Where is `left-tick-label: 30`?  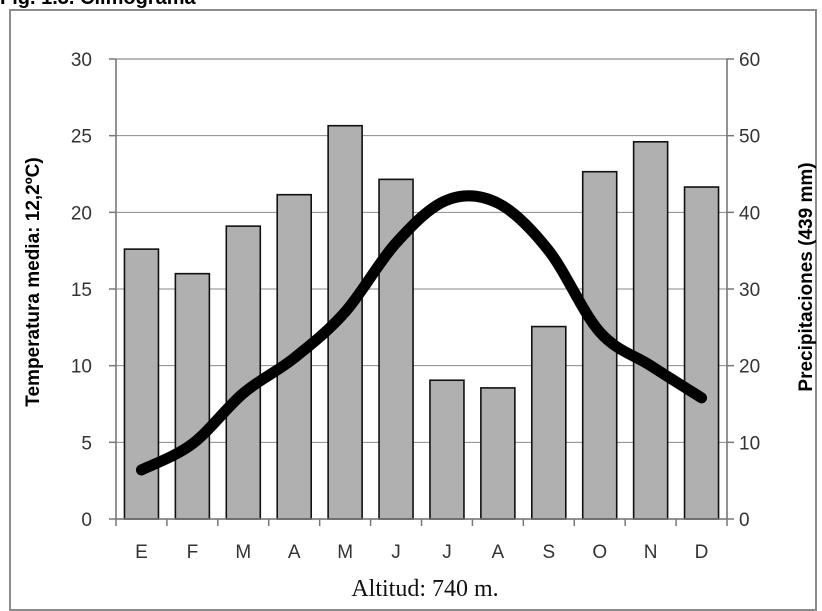
left-tick-label: 30 is located at coordinates (81, 60).